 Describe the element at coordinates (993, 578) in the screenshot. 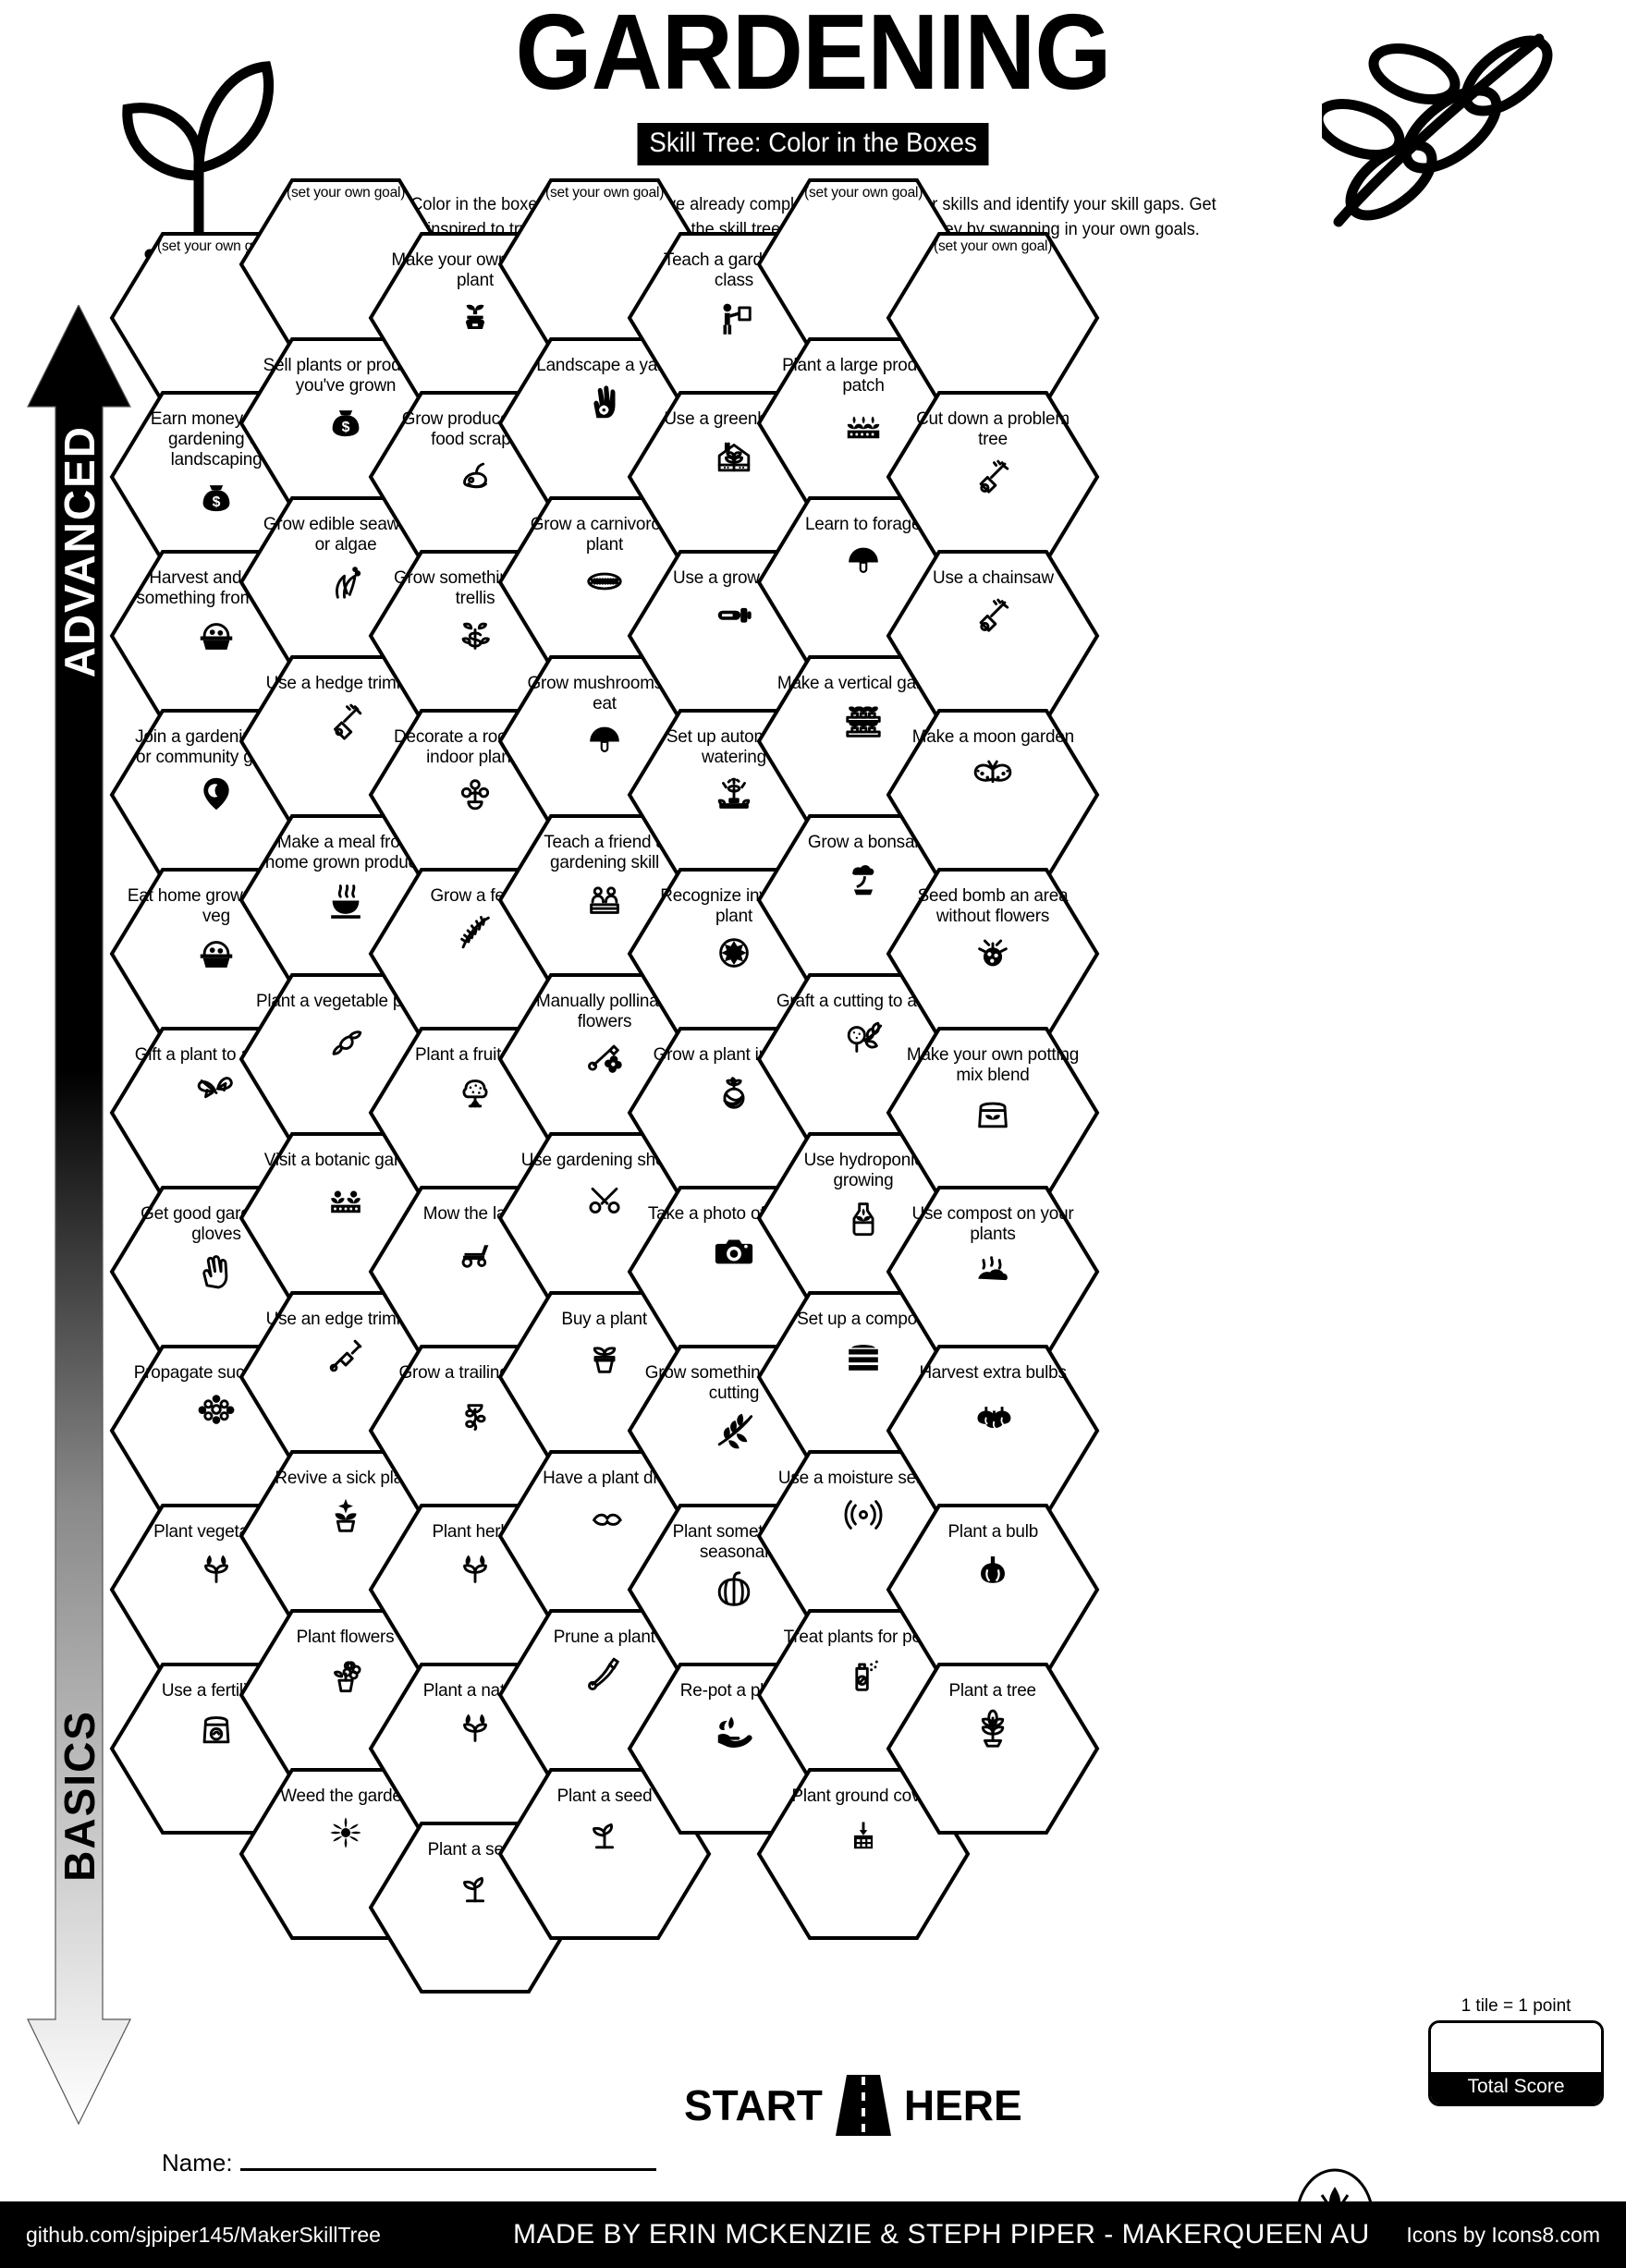

I see `tile-label: Use a chainsaw` at that location.